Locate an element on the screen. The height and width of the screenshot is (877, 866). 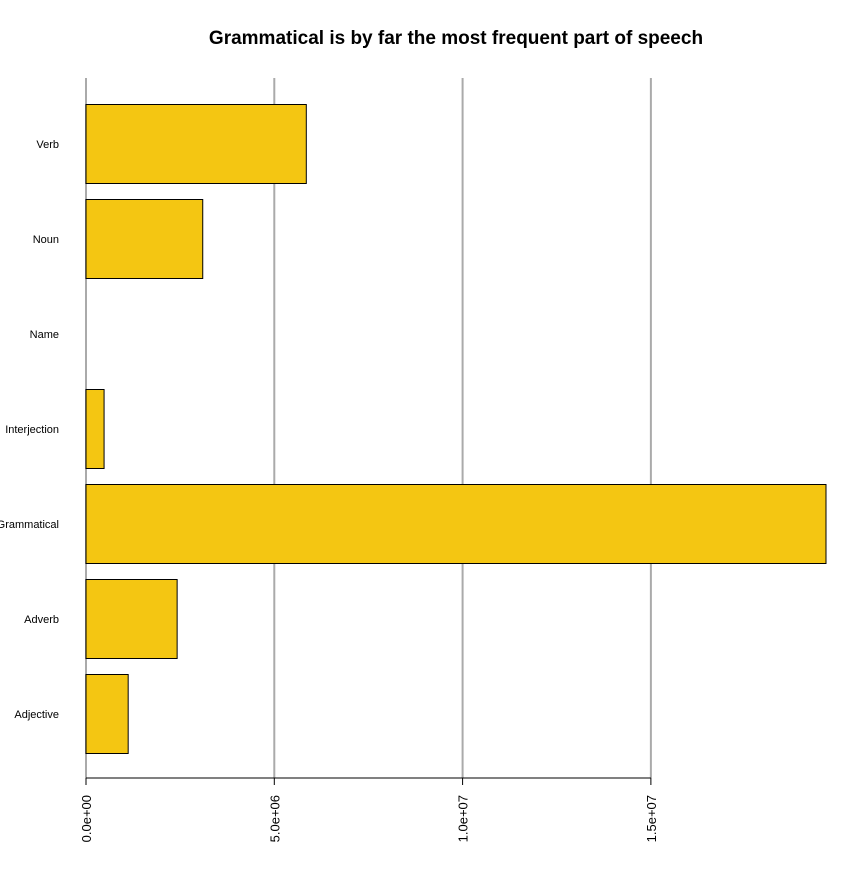
bar-verb is located at coordinates (196, 144).